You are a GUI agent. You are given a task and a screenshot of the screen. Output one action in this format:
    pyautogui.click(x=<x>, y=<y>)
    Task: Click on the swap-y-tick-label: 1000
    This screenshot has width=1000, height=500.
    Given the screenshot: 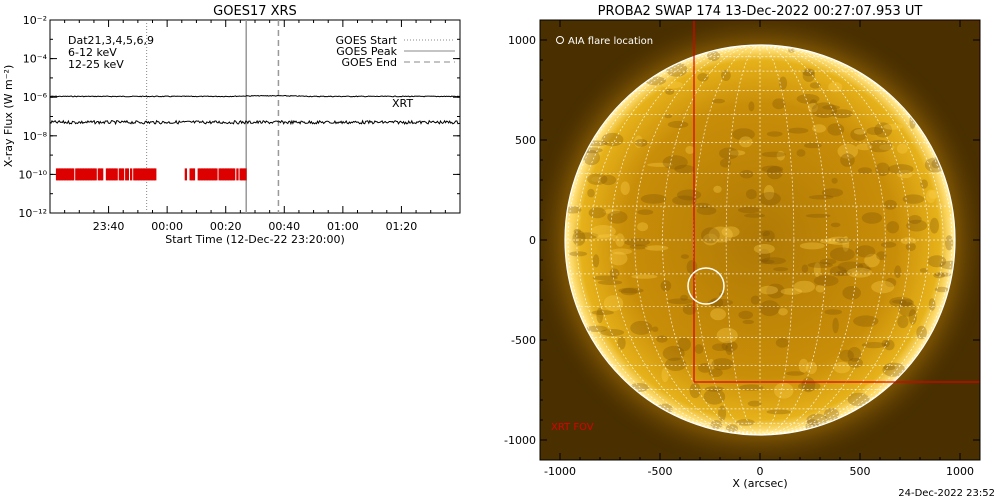 What is the action you would take?
    pyautogui.click(x=522, y=40)
    